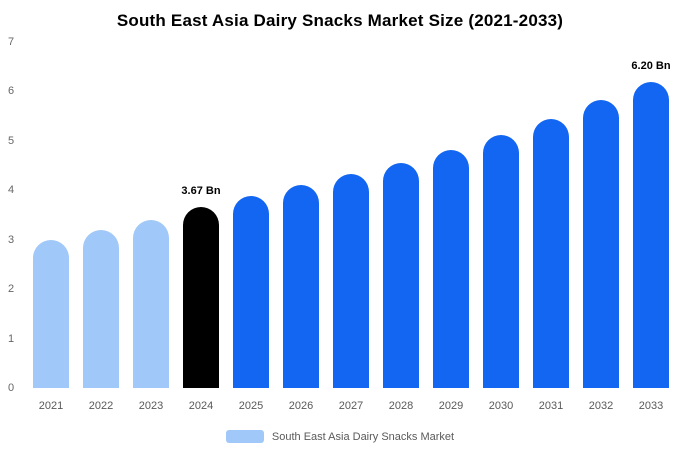  I want to click on x-axis-label-2024: 2024, so click(201, 406).